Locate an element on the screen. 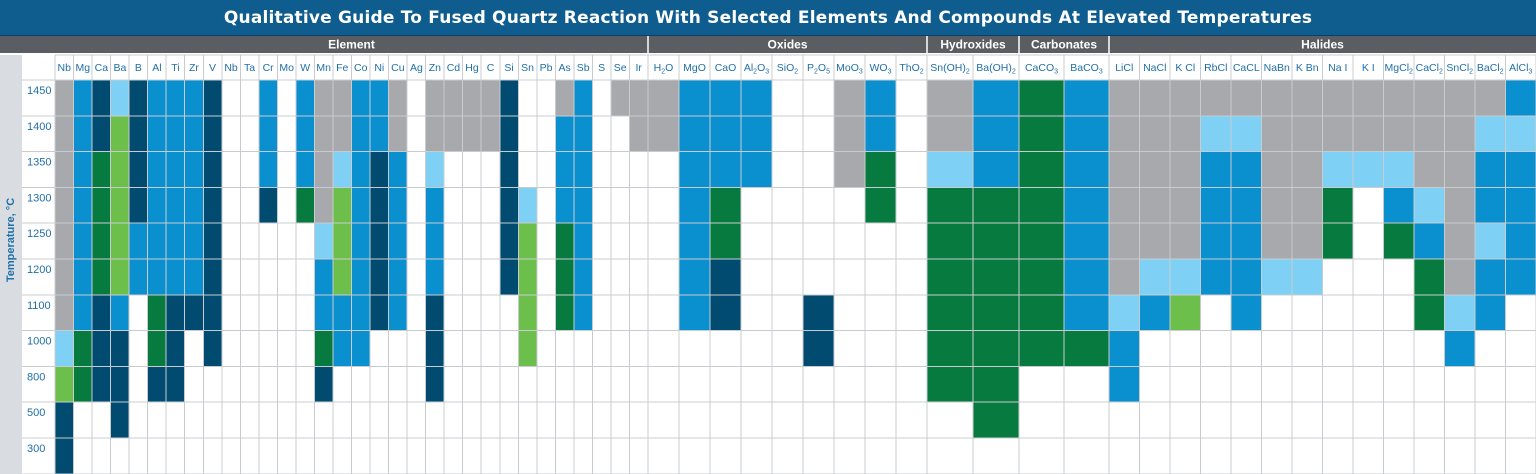 Image resolution: width=1536 pixels, height=474 pixels. row-label-300: 300 is located at coordinates (36, 449).